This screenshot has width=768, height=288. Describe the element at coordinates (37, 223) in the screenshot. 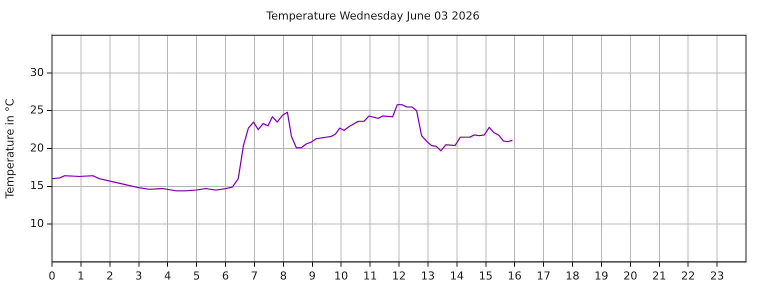

I see `y-tick-label: 10` at that location.